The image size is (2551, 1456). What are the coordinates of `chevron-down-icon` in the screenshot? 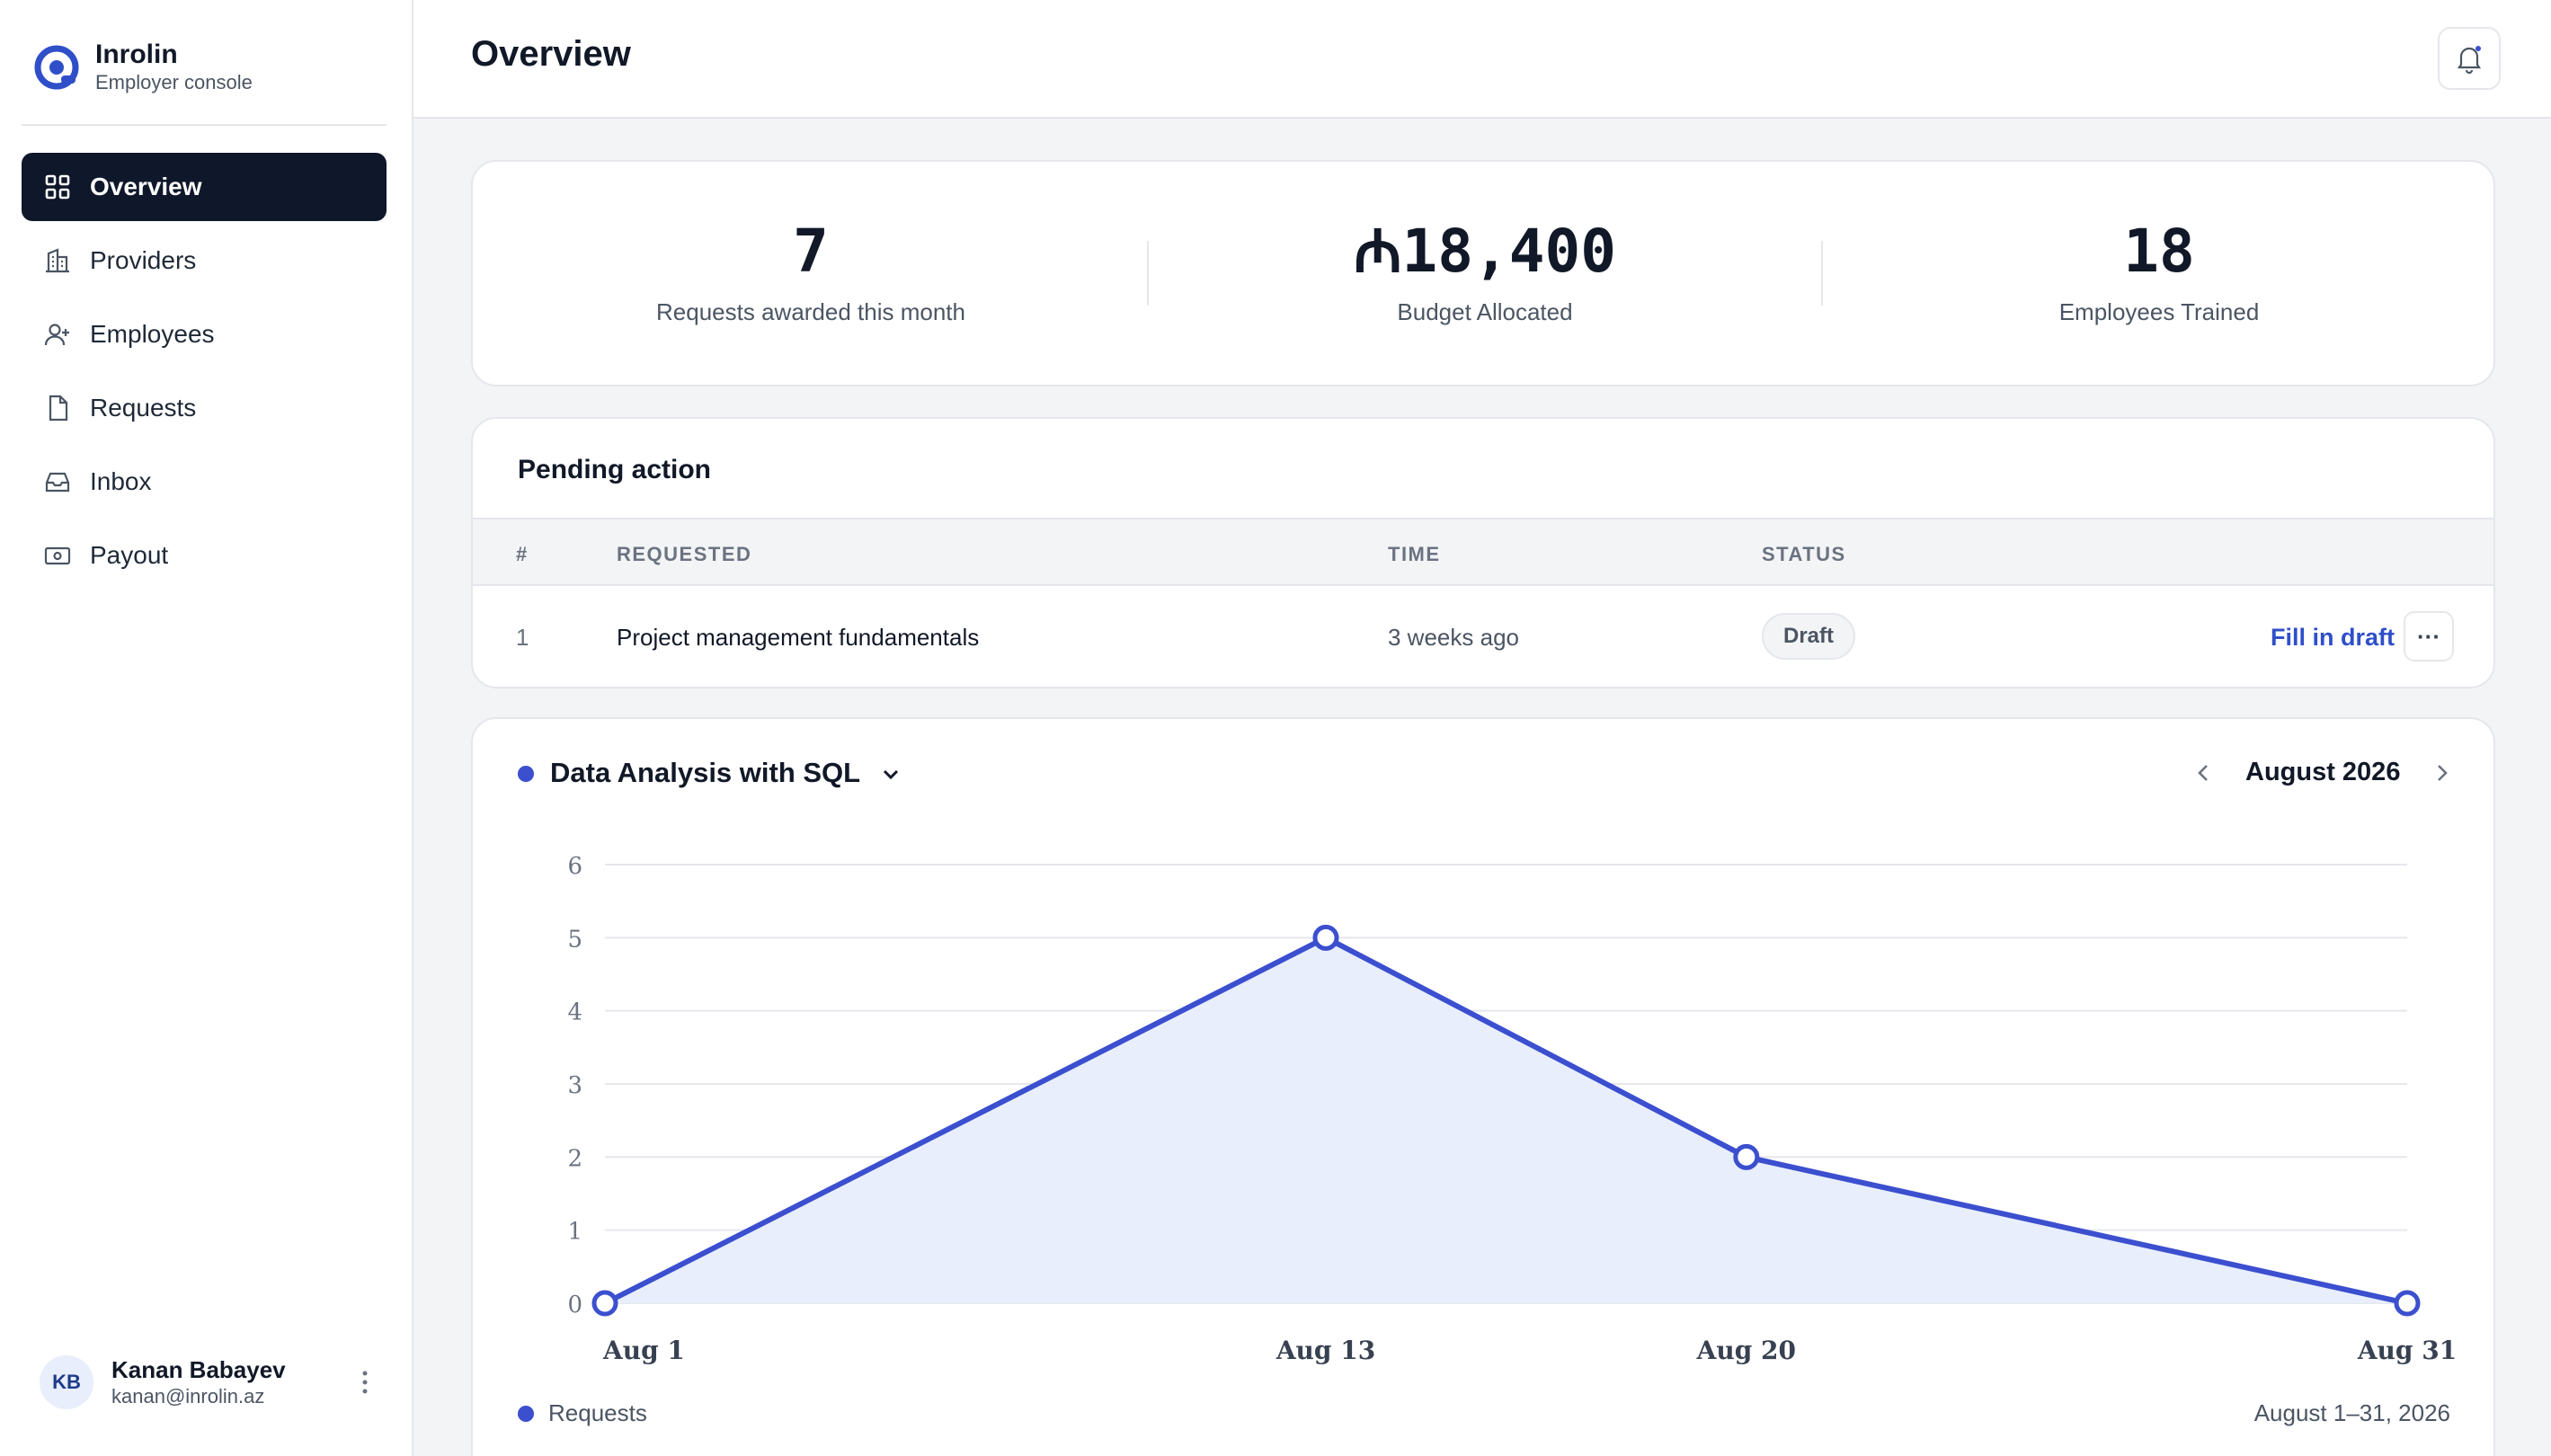 It's located at (890, 773).